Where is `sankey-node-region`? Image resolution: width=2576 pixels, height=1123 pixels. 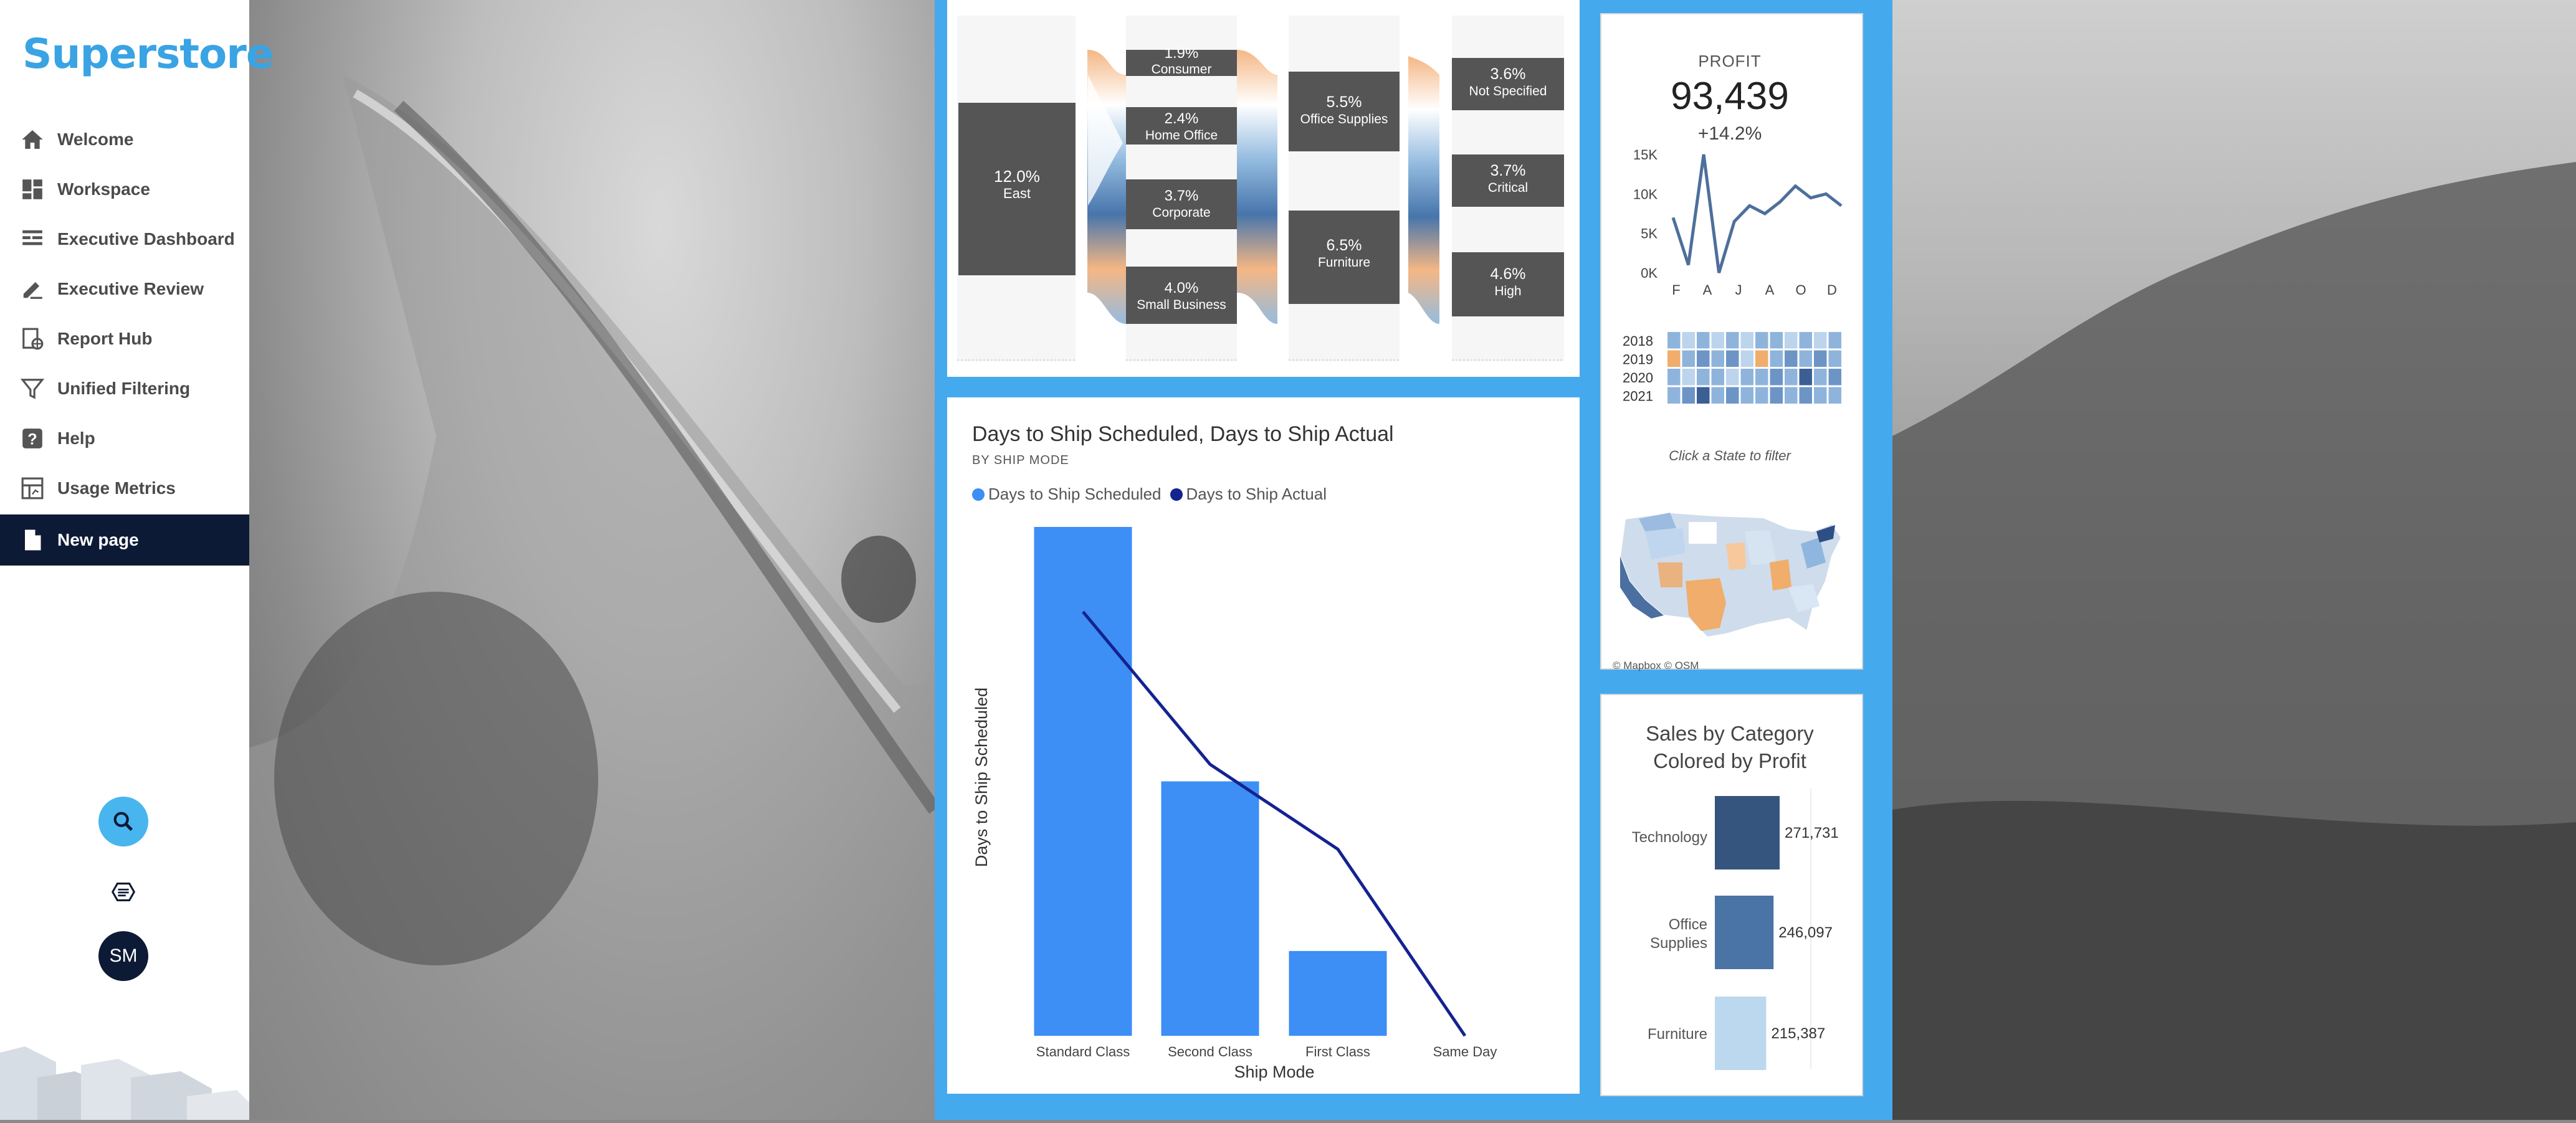 sankey-node-region is located at coordinates (1017, 189).